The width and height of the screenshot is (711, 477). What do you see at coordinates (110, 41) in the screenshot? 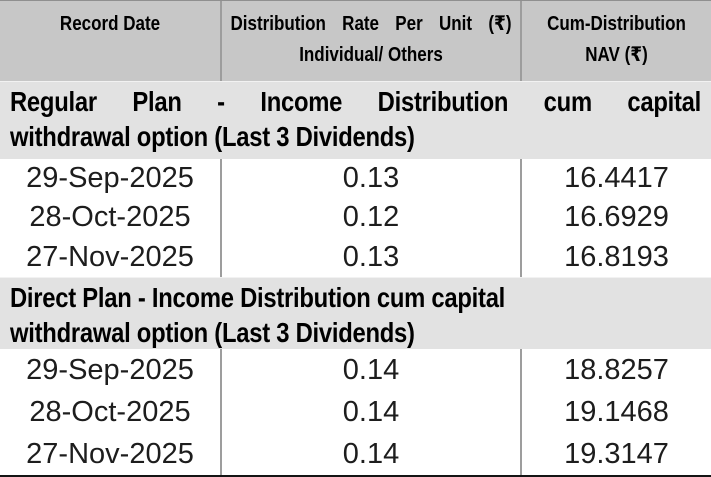
I see `header-record-date: Record Date` at bounding box center [110, 41].